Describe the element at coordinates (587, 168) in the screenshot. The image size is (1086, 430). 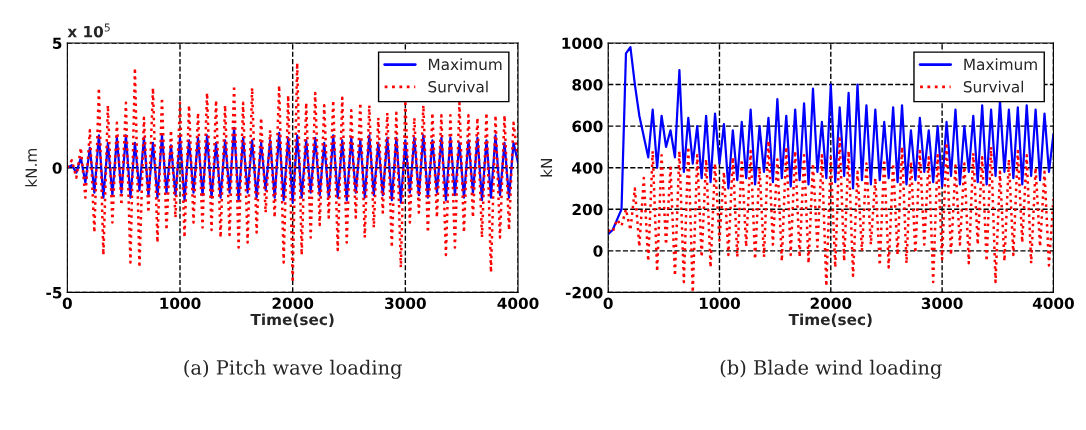
I see `y-tick-label: 400` at that location.